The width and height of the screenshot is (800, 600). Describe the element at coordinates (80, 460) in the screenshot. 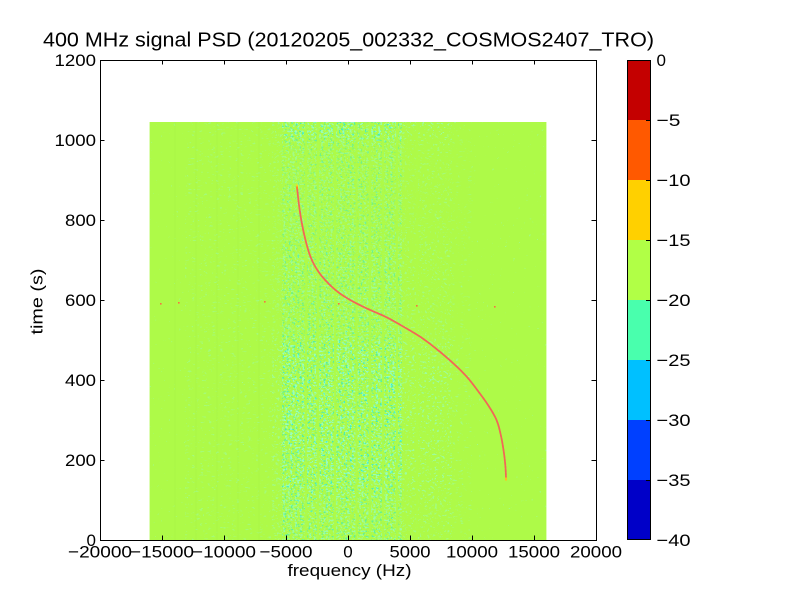

I see `svg-text: 200` at that location.